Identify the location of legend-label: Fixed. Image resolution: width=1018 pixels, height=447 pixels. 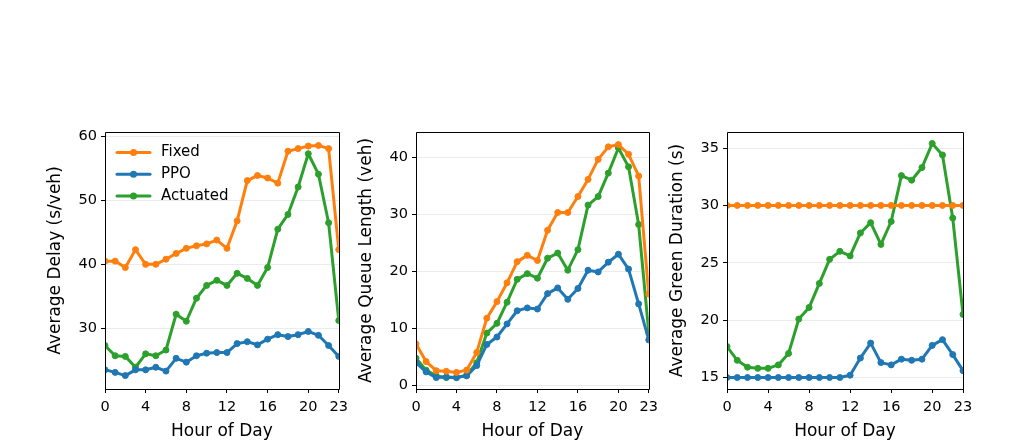
(180, 151).